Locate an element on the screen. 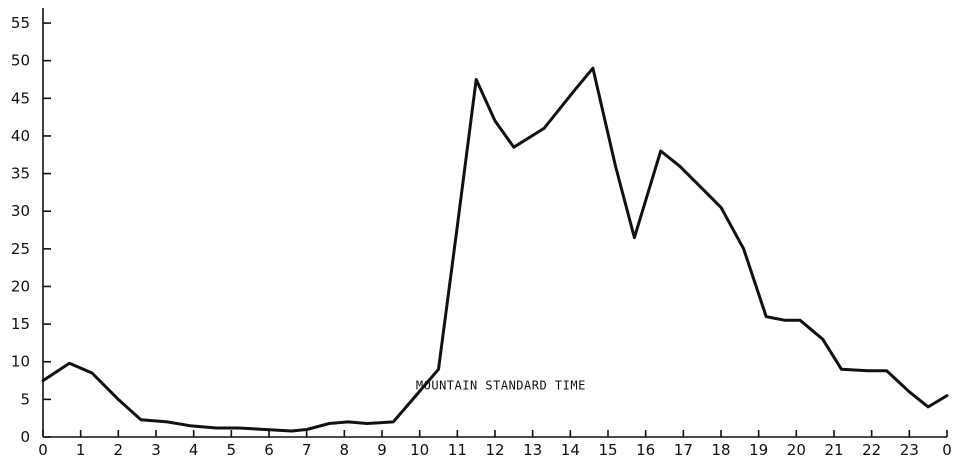 This screenshot has width=959, height=461. x-tick-label: 23 is located at coordinates (909, 450).